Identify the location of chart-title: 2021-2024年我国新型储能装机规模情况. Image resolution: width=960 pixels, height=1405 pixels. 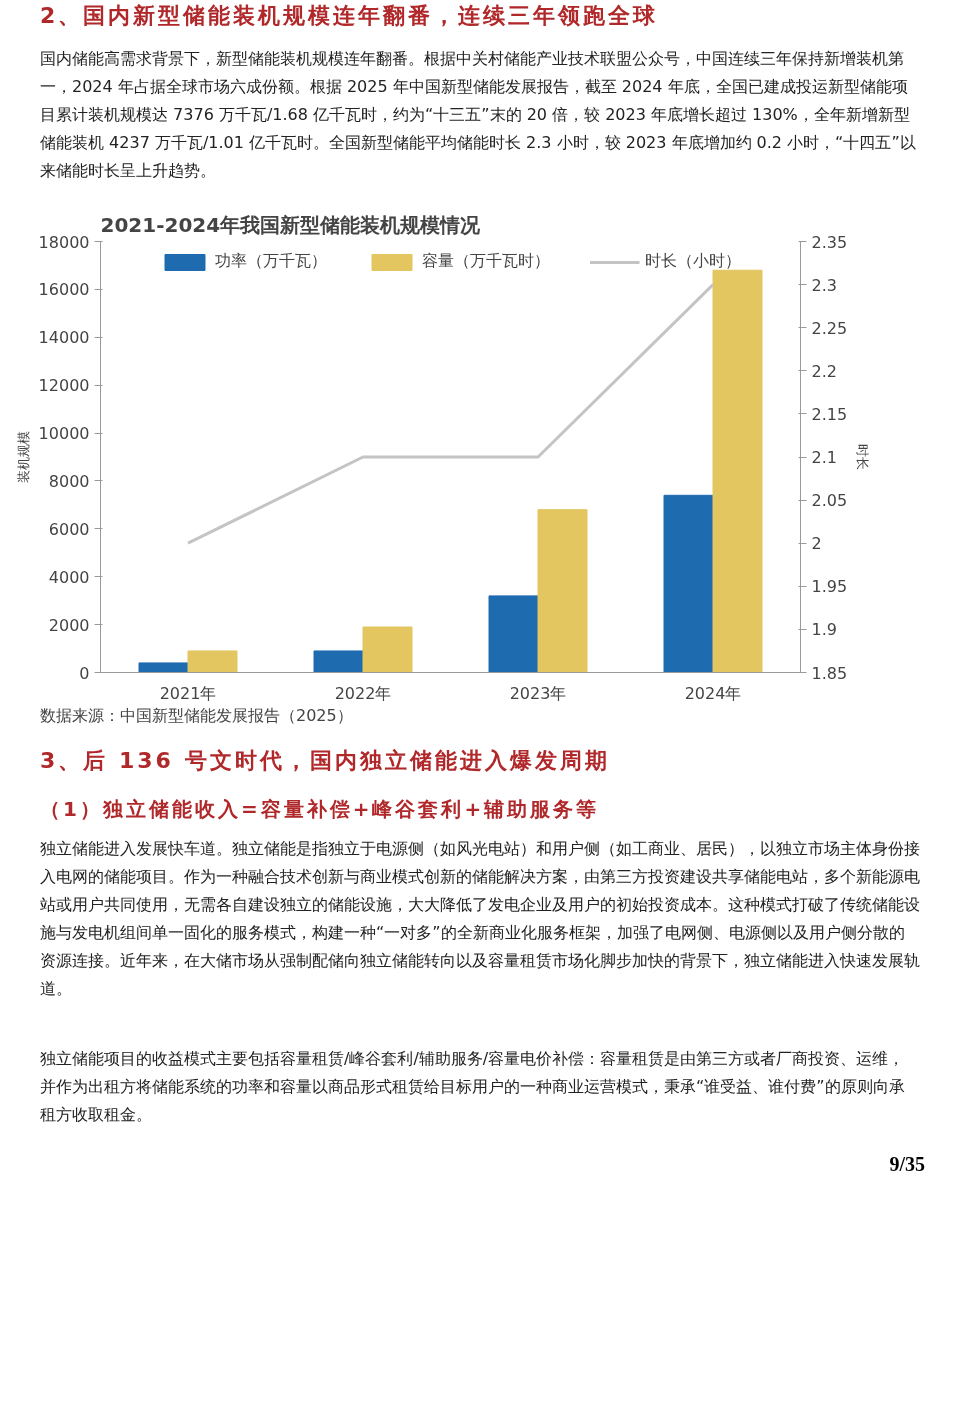
(291, 224).